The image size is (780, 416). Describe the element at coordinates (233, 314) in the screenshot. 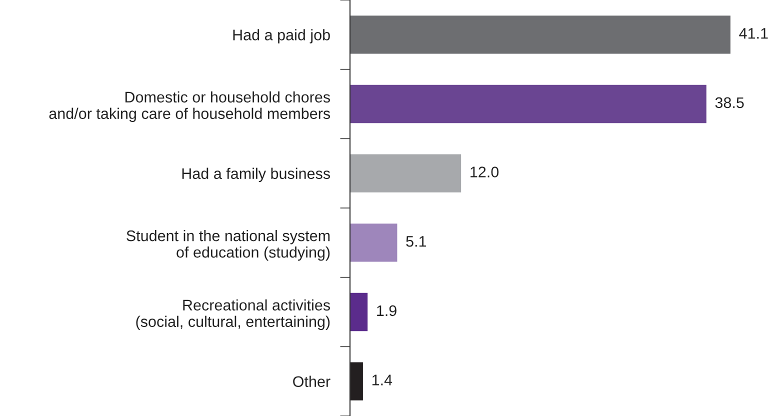

I see `y-tick-label: Recreational activities (social, cultural, entertaining)` at that location.